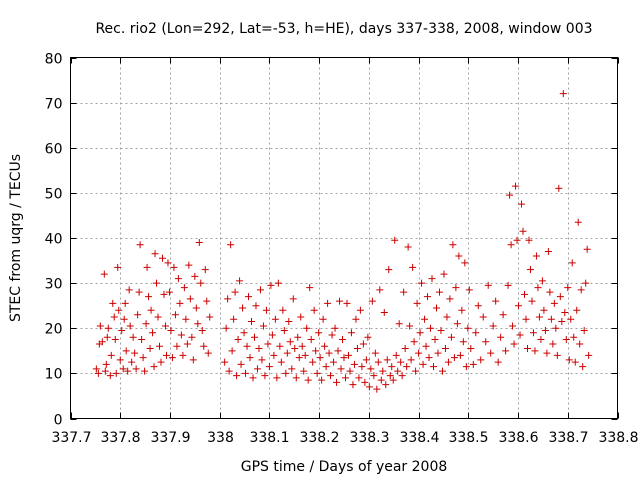 The height and width of the screenshot is (480, 640). I want to click on y-tick-label: 0, so click(58, 421).